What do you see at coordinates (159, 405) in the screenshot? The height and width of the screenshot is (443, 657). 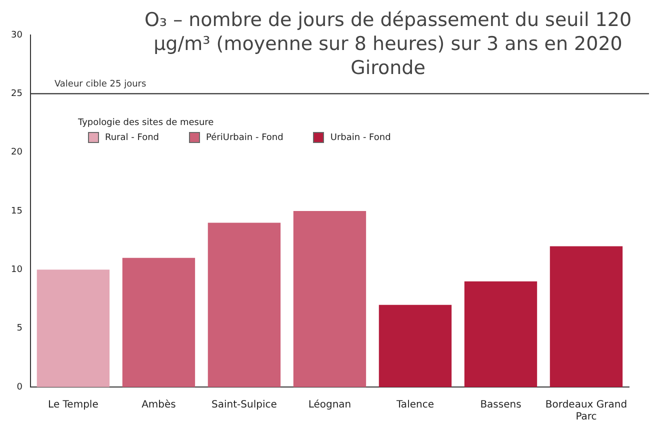 I see `x-tick-label: Ambès` at bounding box center [159, 405].